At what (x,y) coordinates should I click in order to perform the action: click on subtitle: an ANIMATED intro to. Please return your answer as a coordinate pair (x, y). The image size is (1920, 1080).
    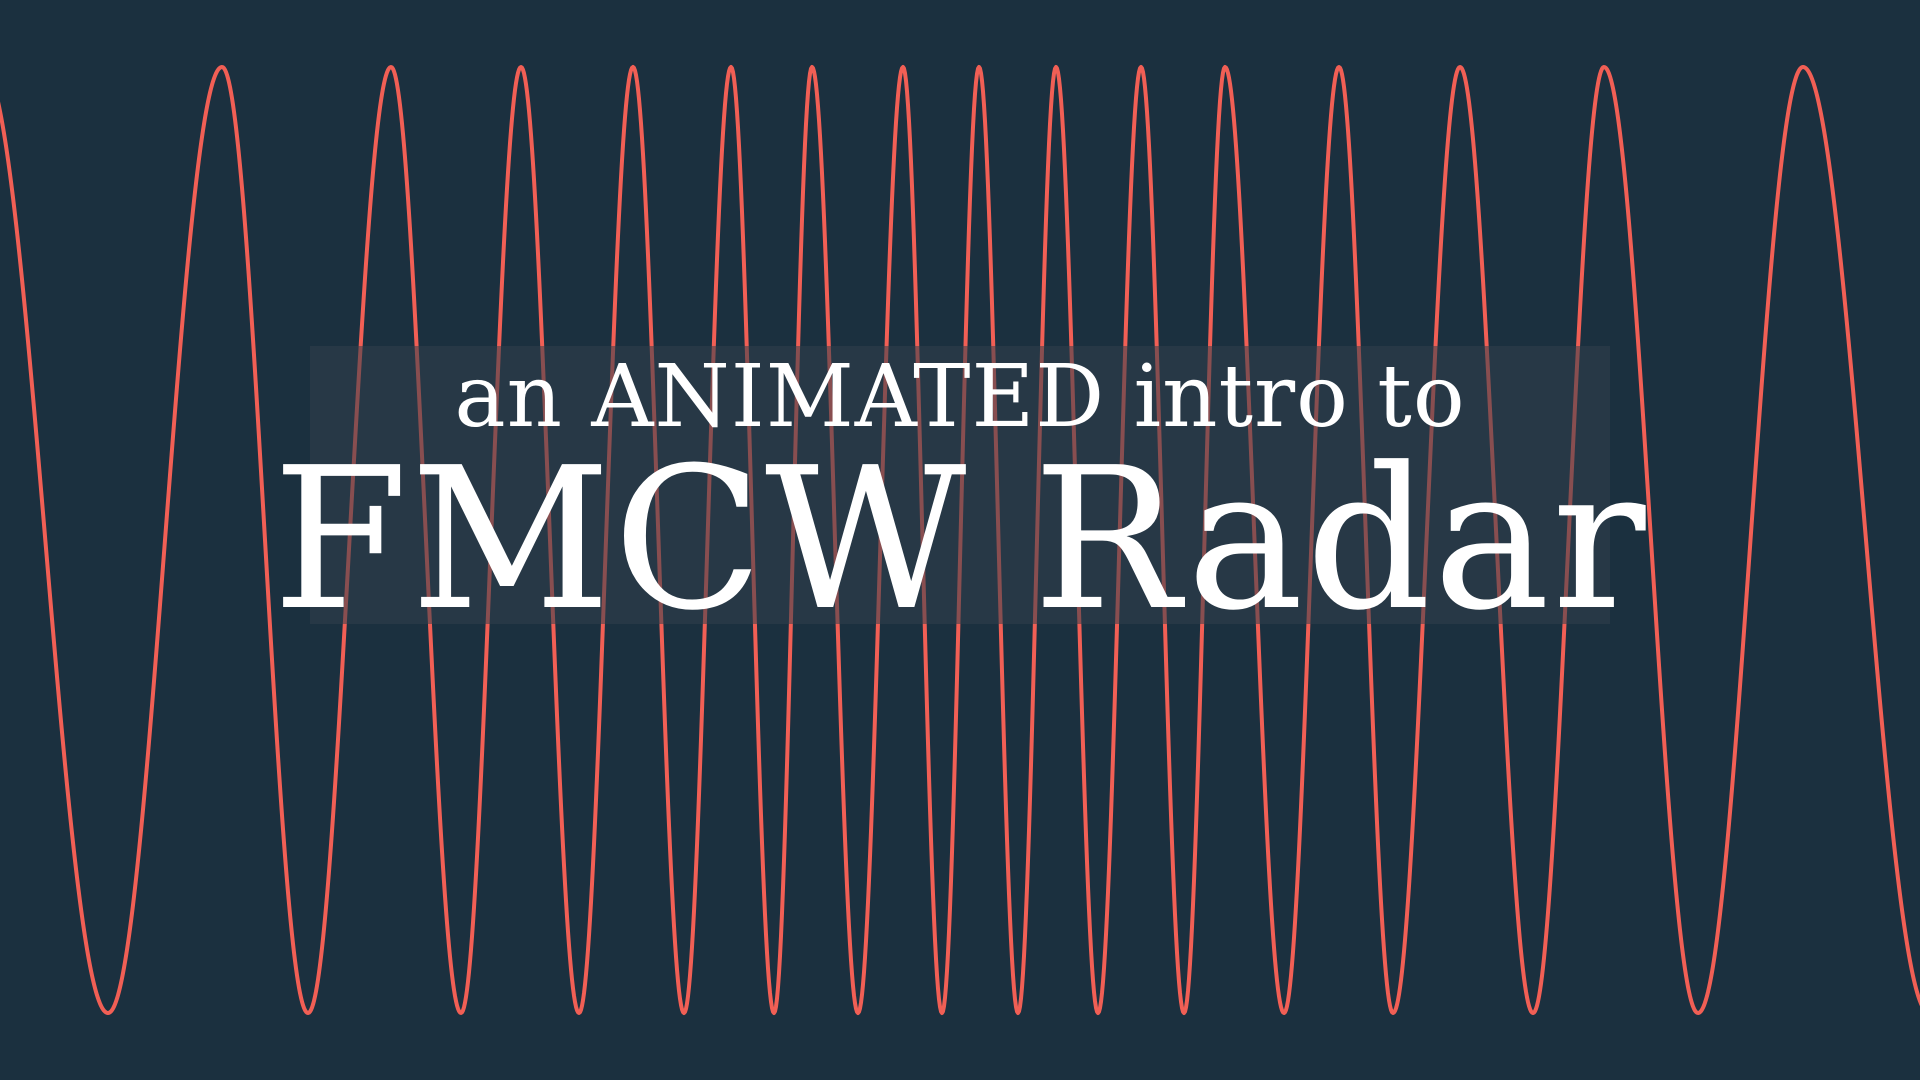
    Looking at the image, I should click on (960, 397).